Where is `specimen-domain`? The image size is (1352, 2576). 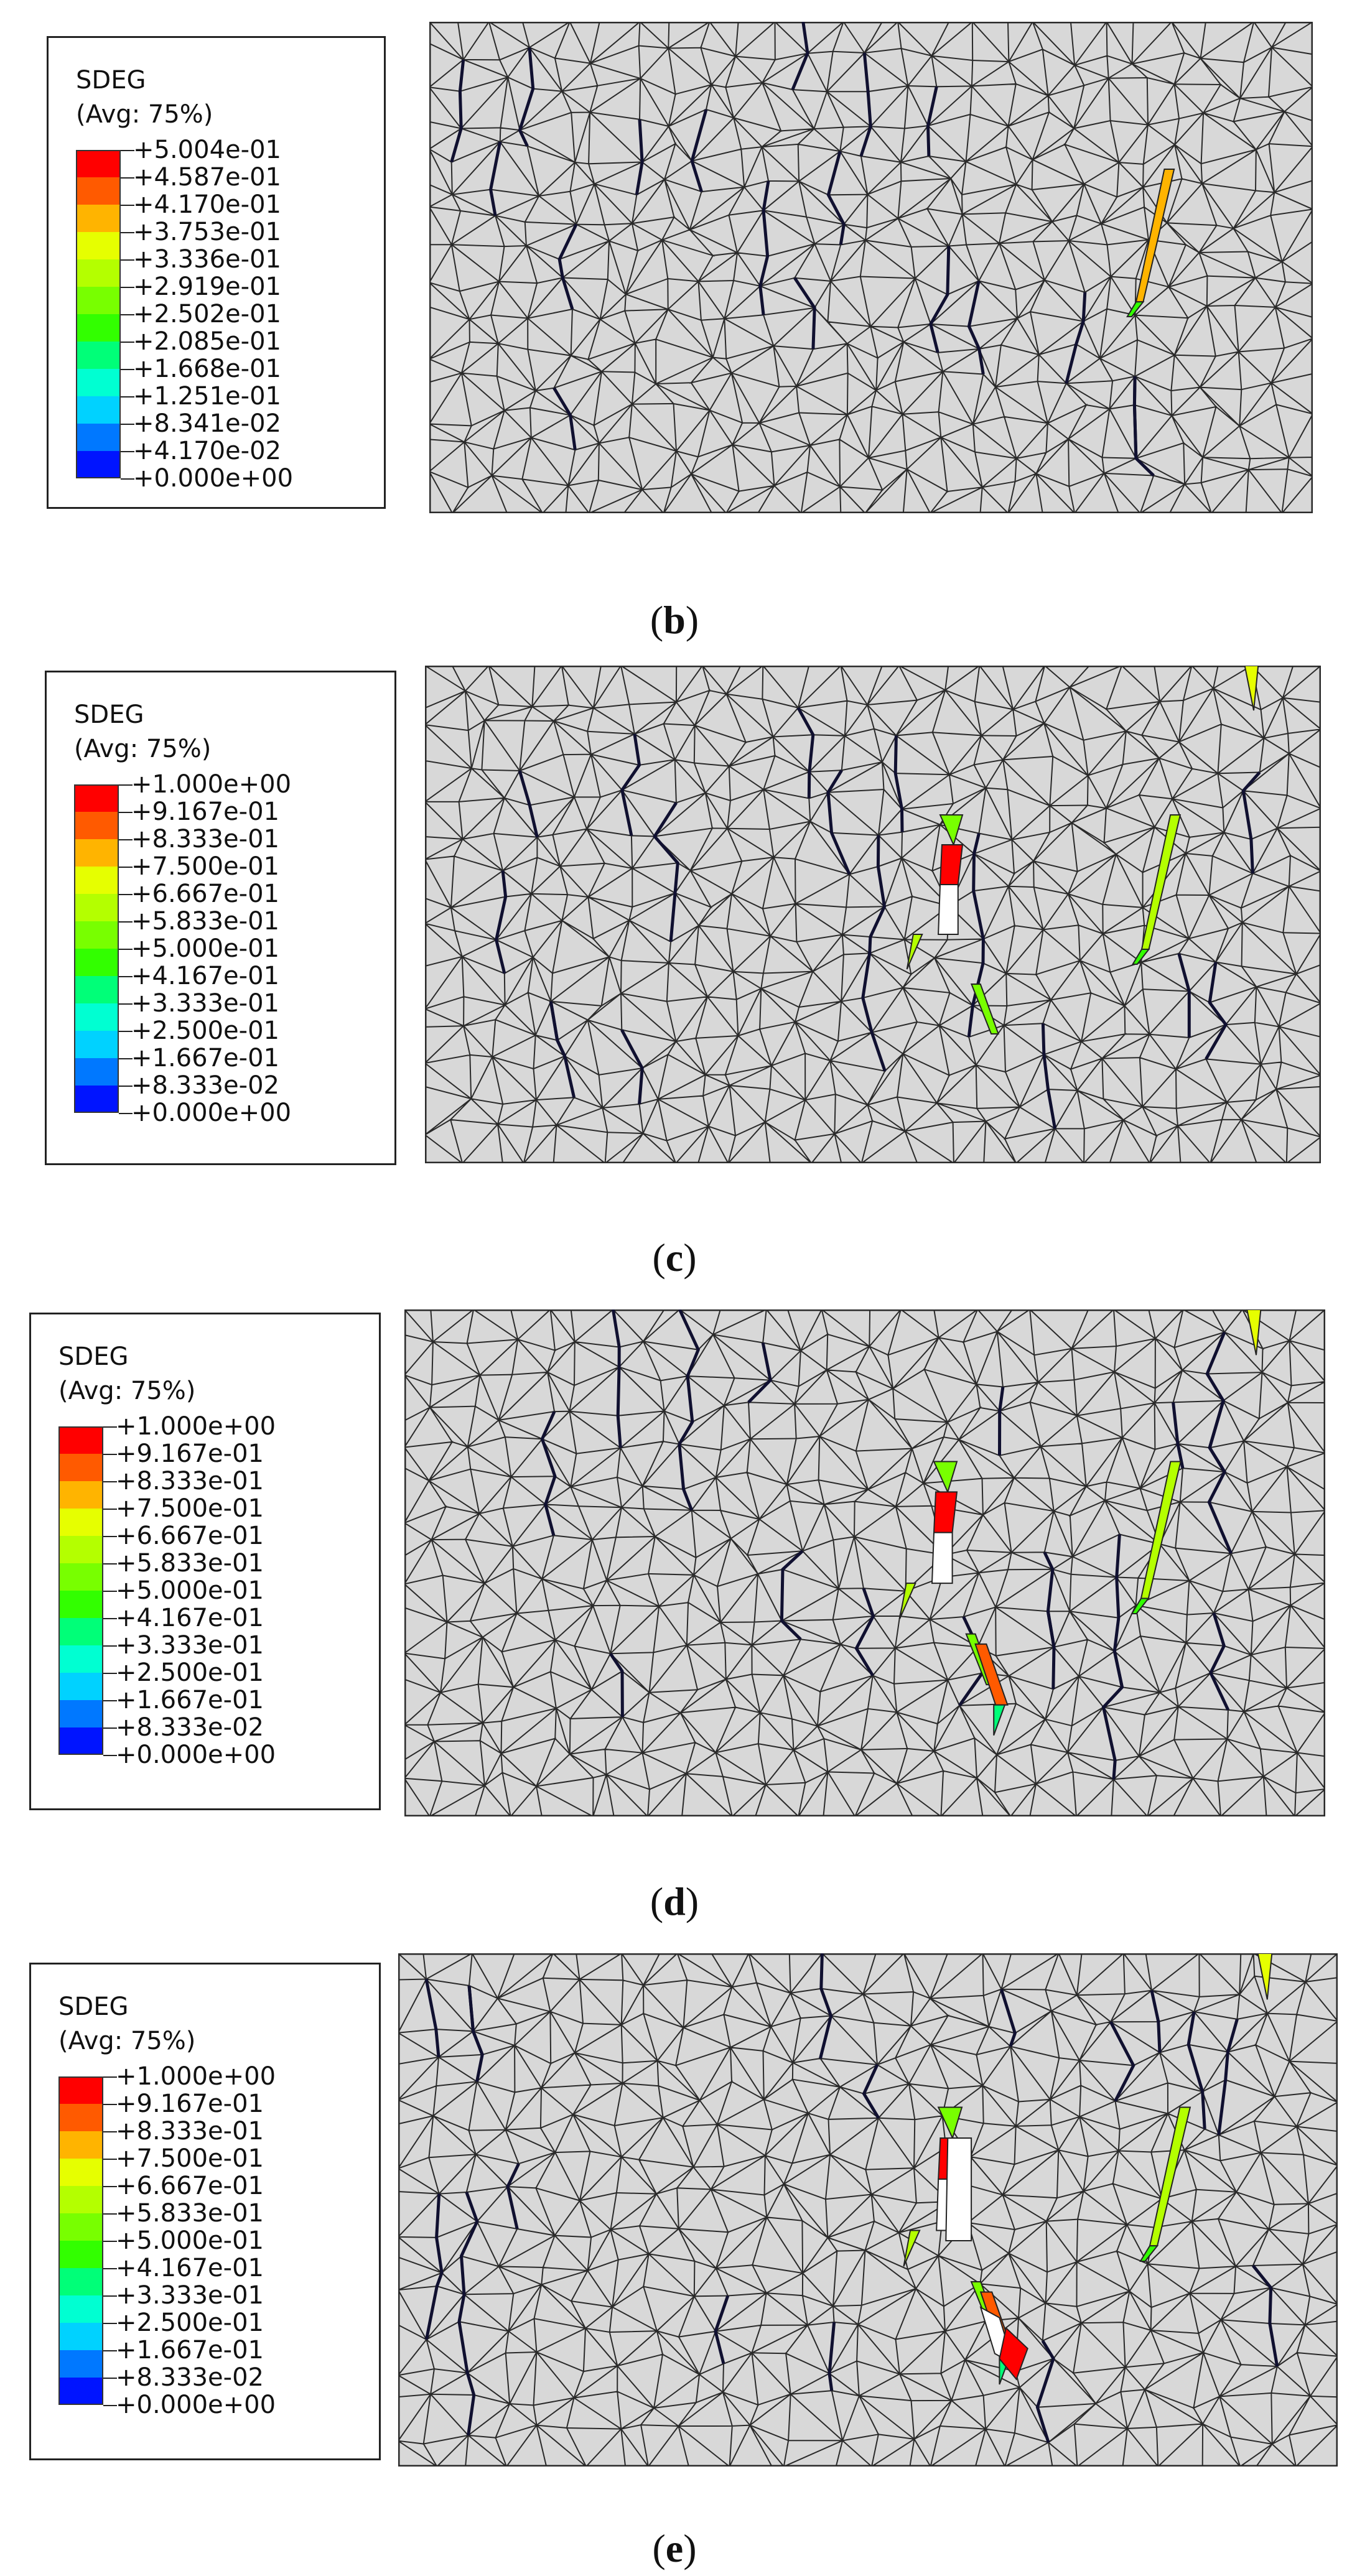 specimen-domain is located at coordinates (871, 267).